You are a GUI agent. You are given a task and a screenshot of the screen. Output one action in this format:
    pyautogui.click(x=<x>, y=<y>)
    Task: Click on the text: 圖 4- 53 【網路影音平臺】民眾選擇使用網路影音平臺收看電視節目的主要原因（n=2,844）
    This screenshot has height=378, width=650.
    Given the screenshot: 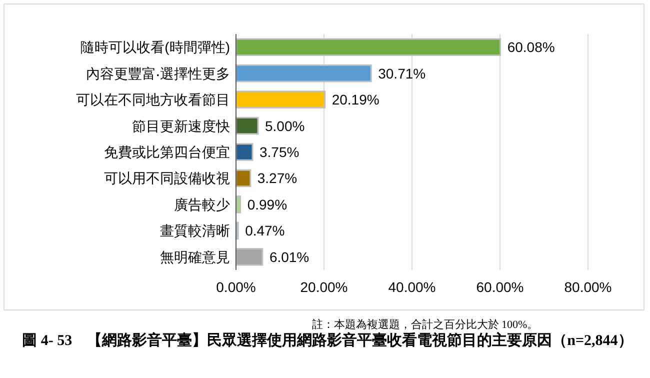 What is the action you would take?
    pyautogui.click(x=327, y=341)
    